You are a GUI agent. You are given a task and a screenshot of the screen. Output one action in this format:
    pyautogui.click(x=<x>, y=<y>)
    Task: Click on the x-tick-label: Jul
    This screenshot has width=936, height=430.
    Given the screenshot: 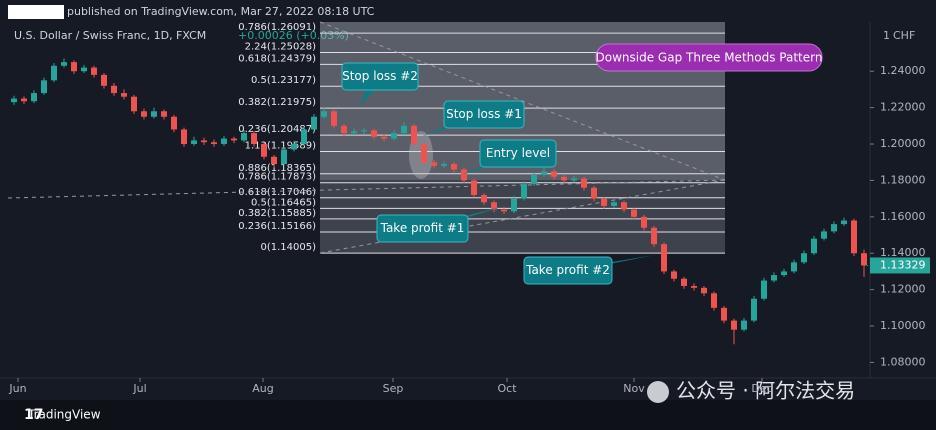 What is the action you would take?
    pyautogui.click(x=139, y=388)
    